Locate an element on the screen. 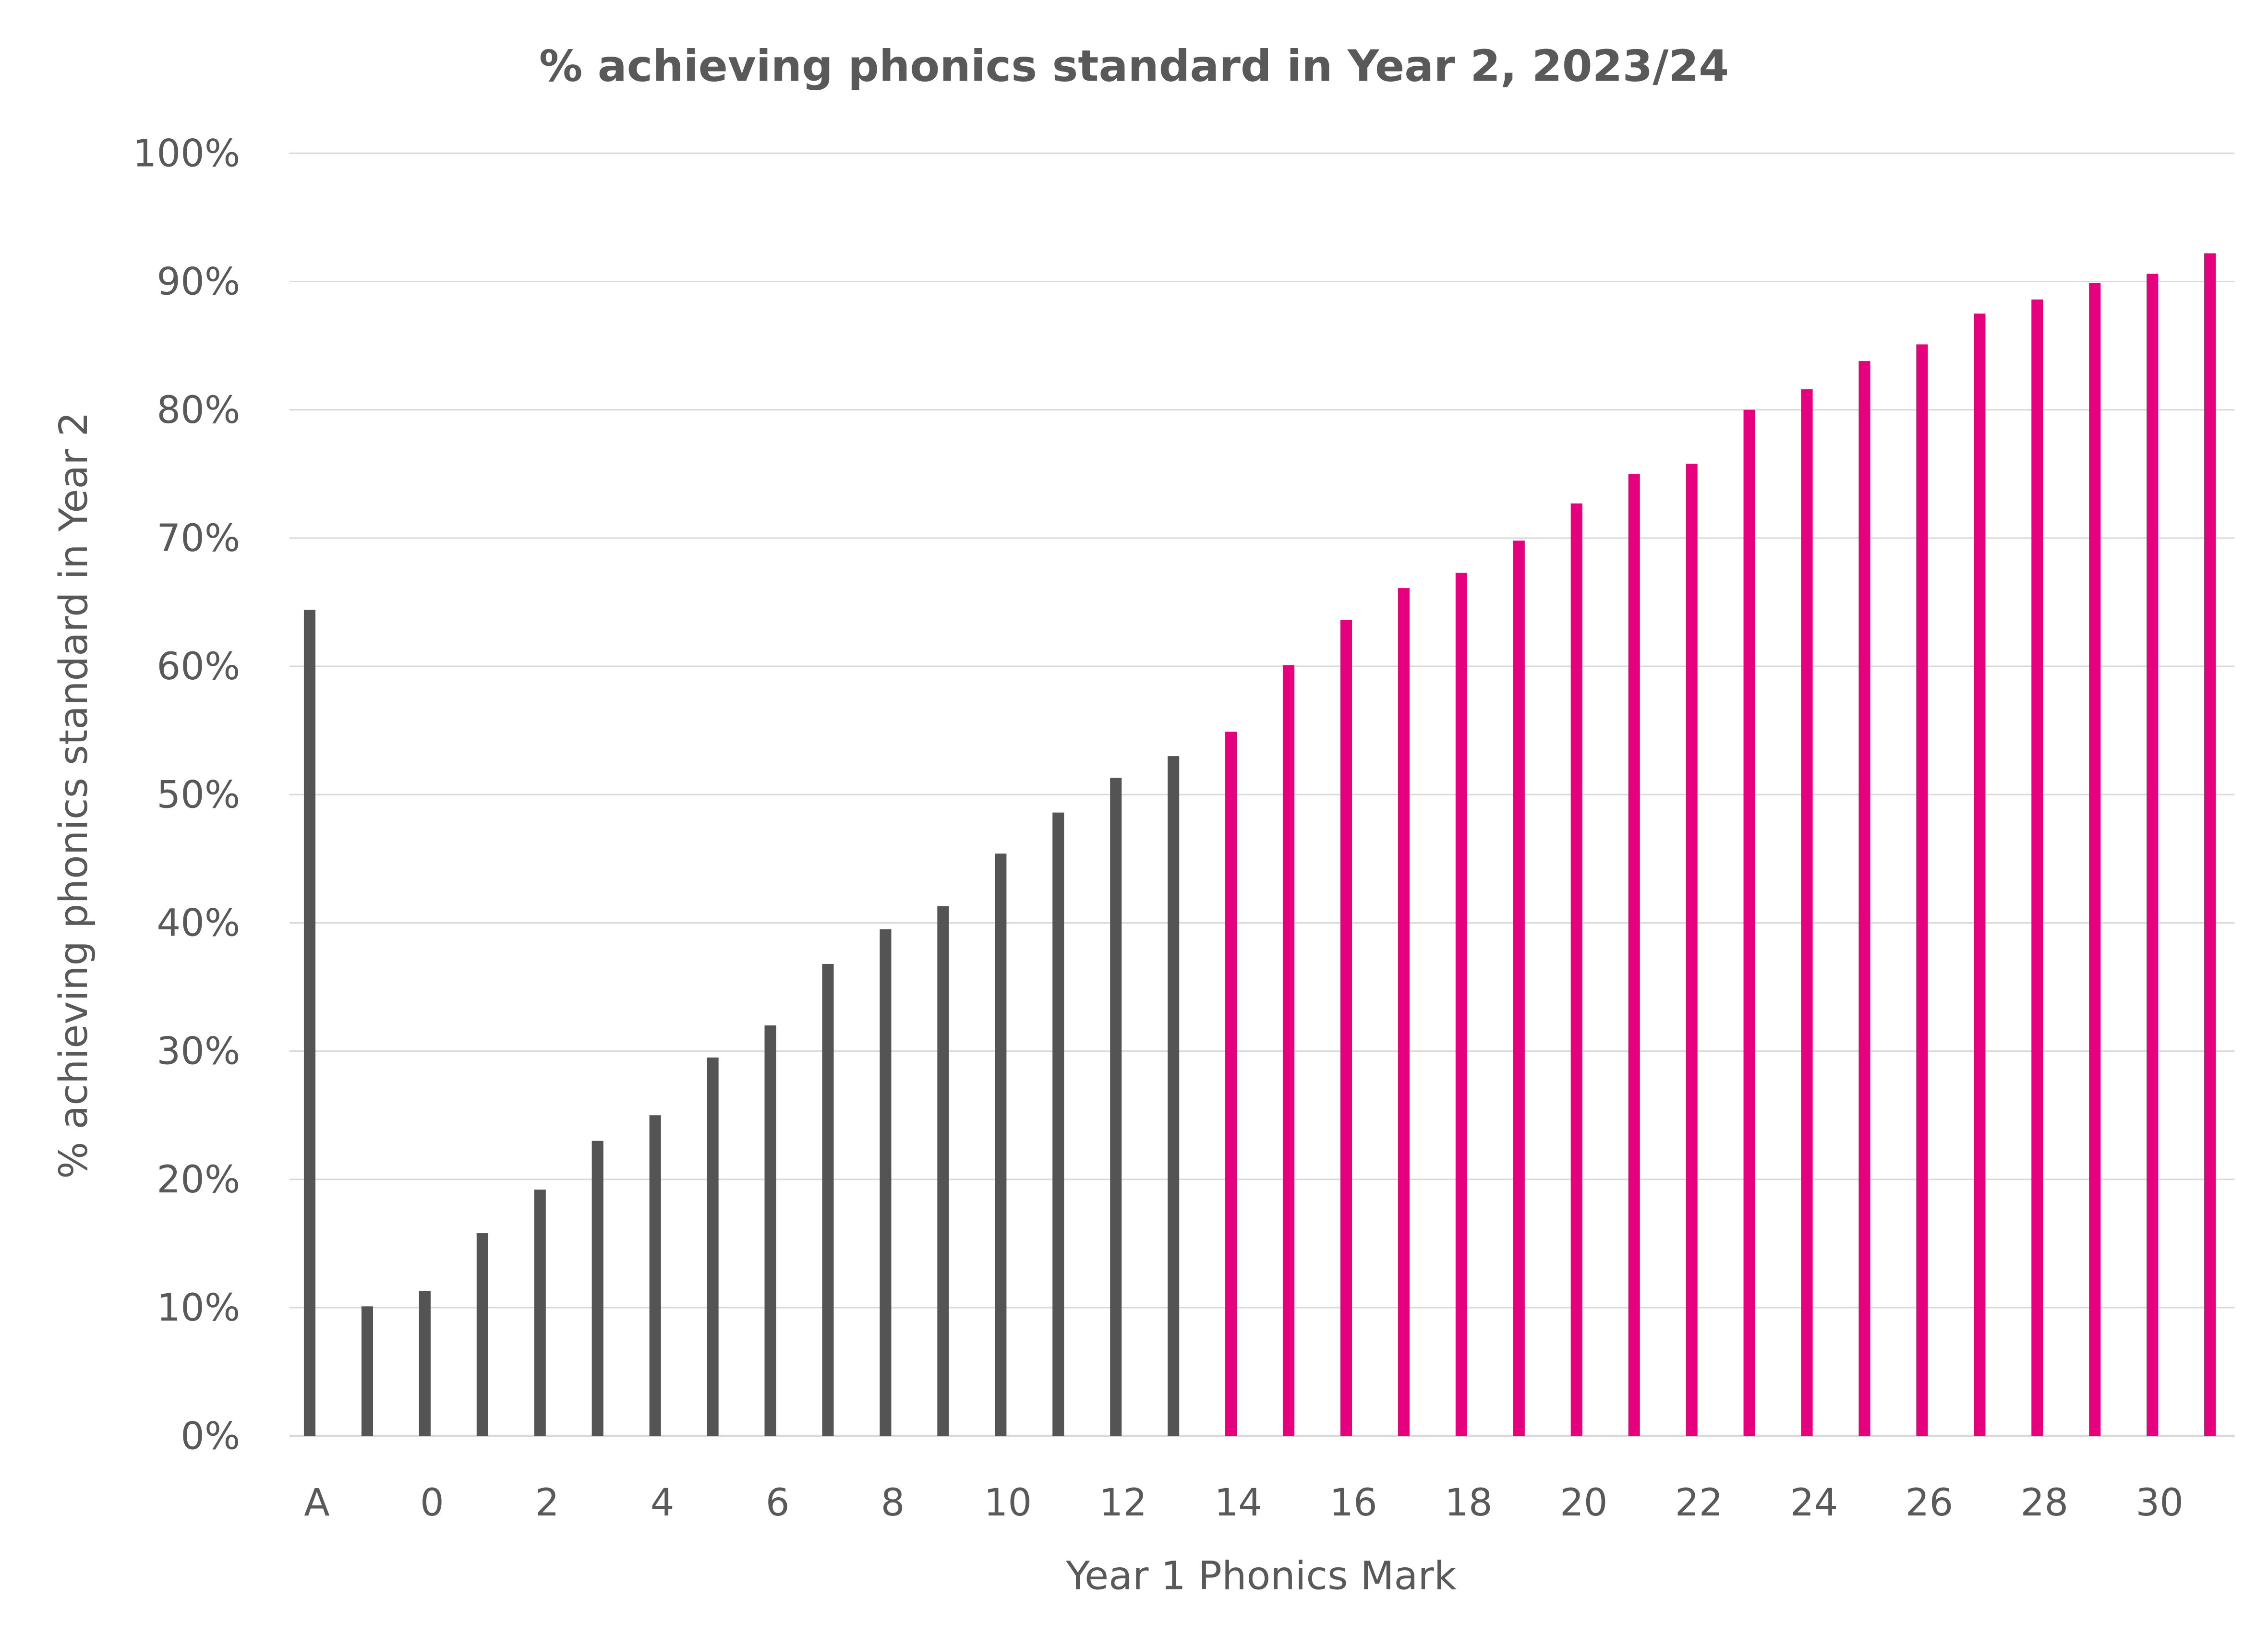  y-tick-label: 80% is located at coordinates (198, 410).